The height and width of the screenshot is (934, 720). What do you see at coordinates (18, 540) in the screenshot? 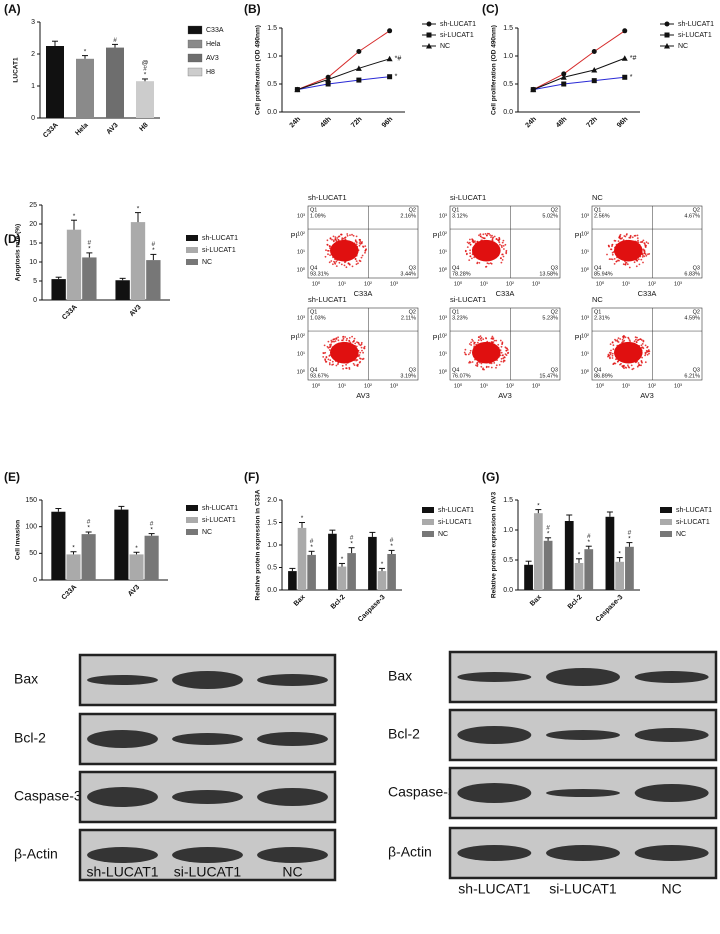
I see `y-axis-label: Cell invasion` at bounding box center [18, 540].